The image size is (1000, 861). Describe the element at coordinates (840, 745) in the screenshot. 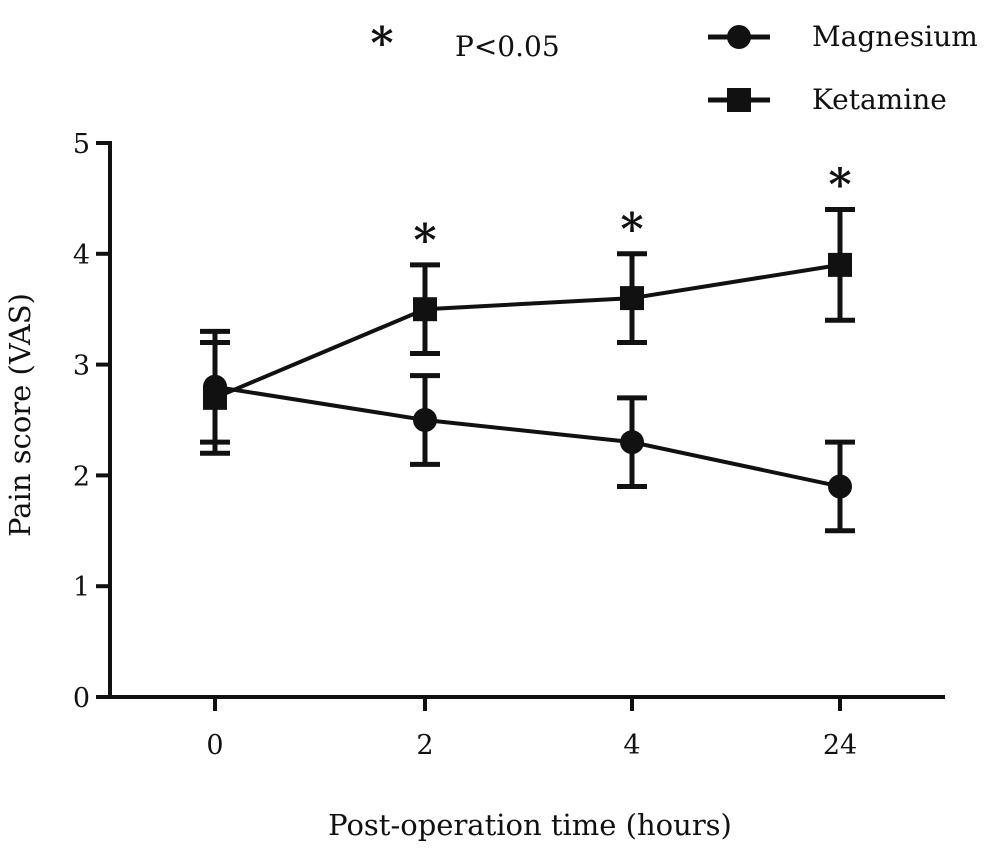

I see `x-tick-label: 24` at that location.